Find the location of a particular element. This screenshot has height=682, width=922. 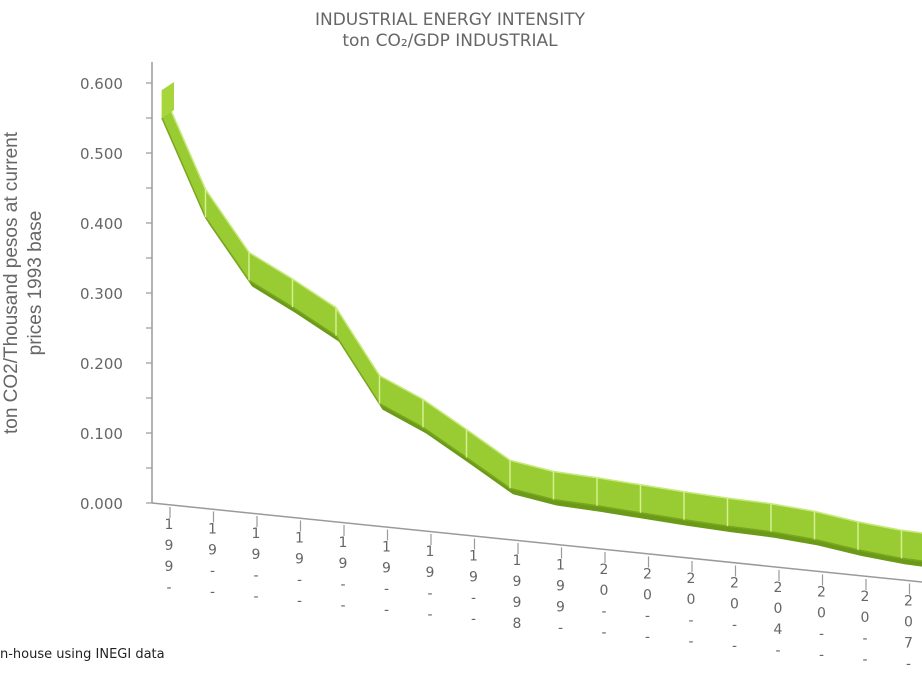

y-tick-label: 0.400 is located at coordinates (101, 224).